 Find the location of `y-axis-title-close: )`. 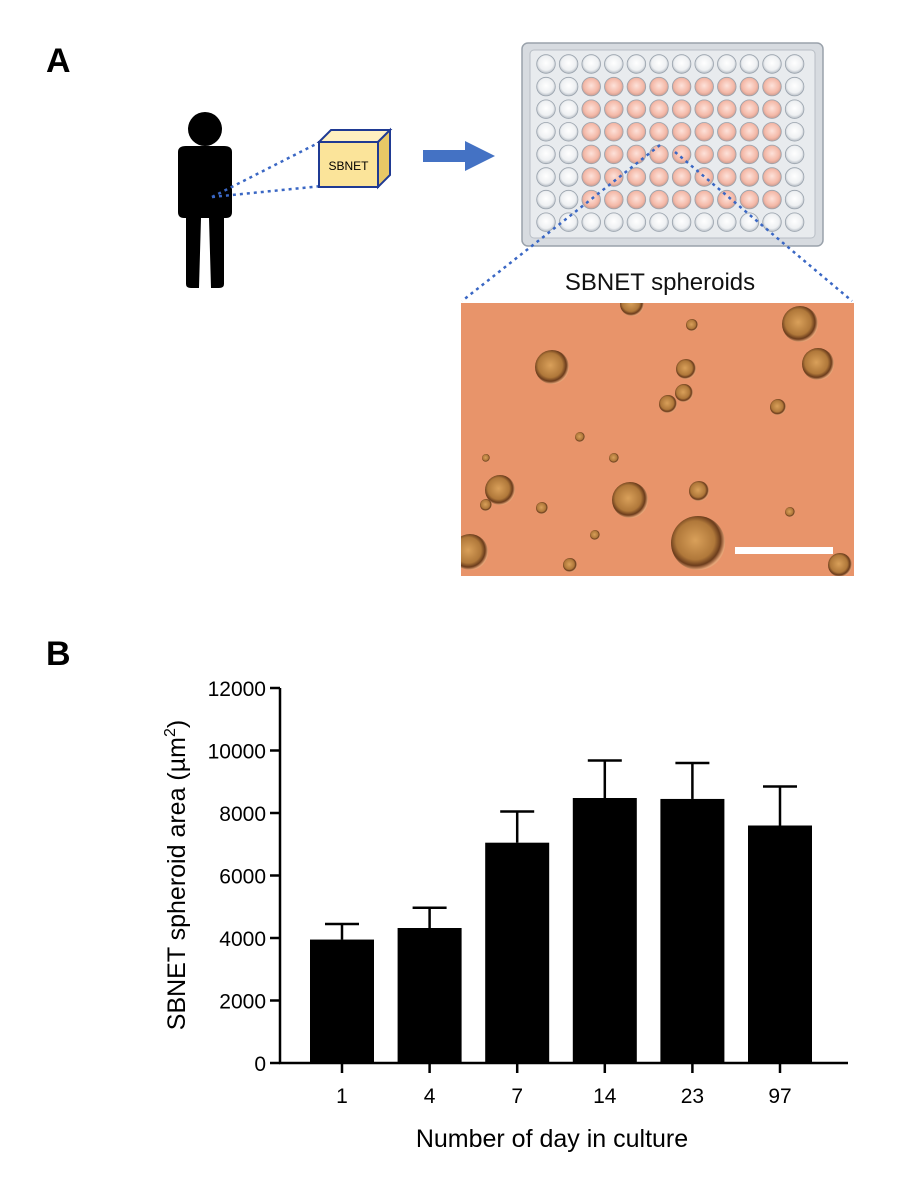

y-axis-title-close: ) is located at coordinates (177, 724).